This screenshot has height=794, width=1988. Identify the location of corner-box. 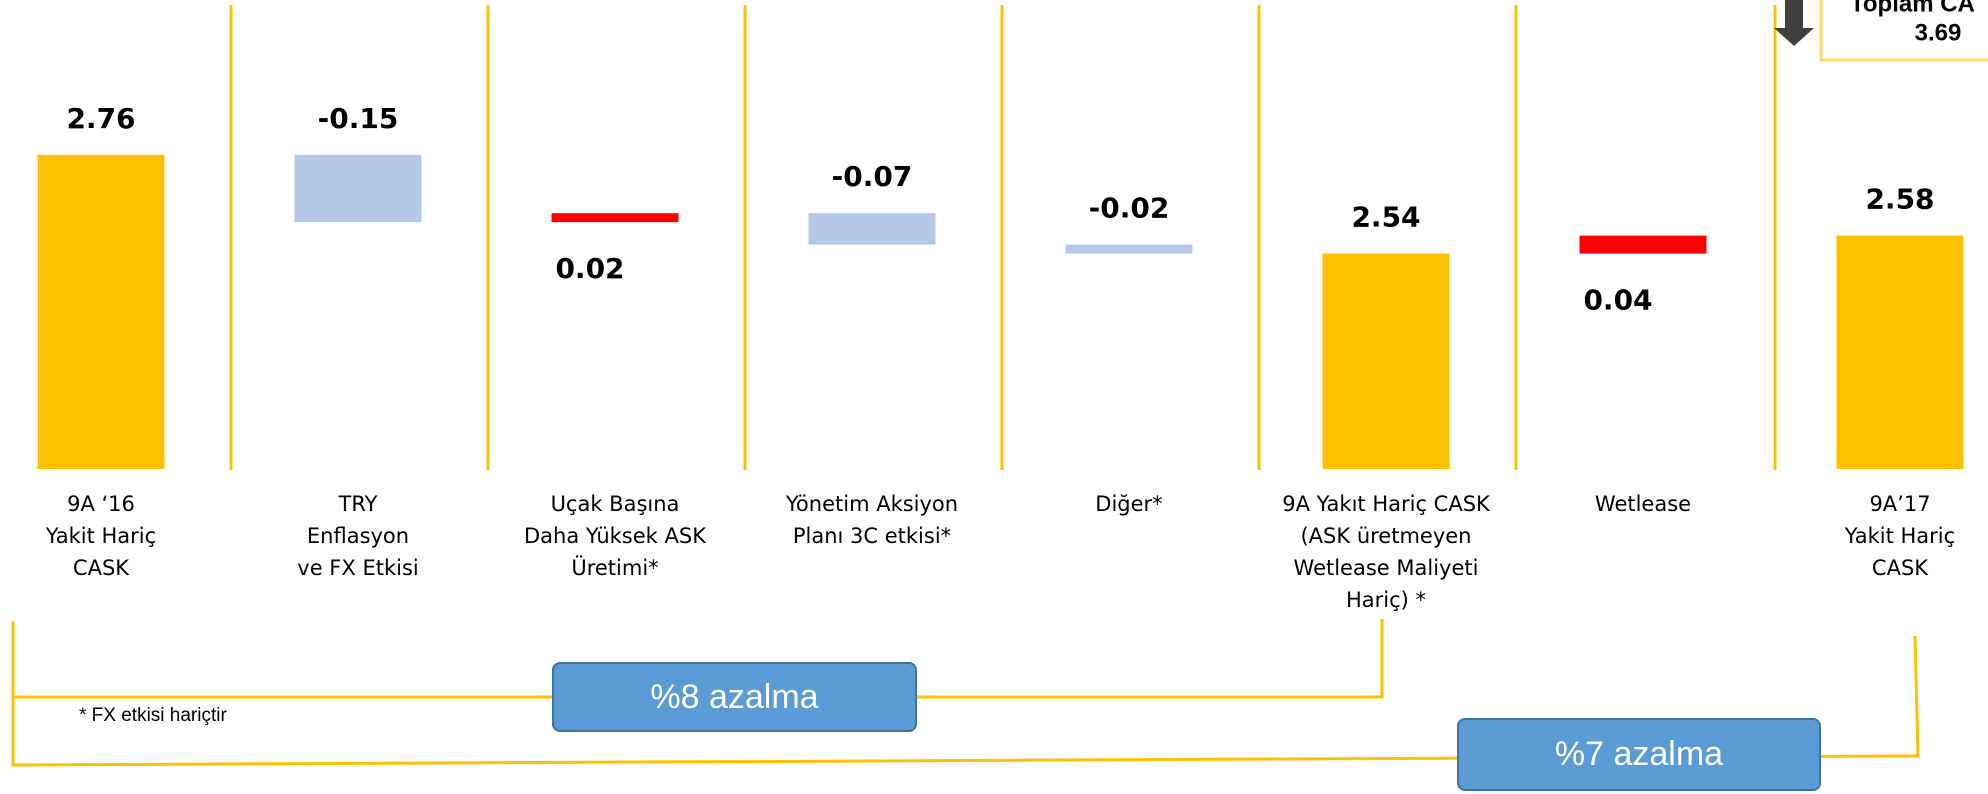
(1903, 31).